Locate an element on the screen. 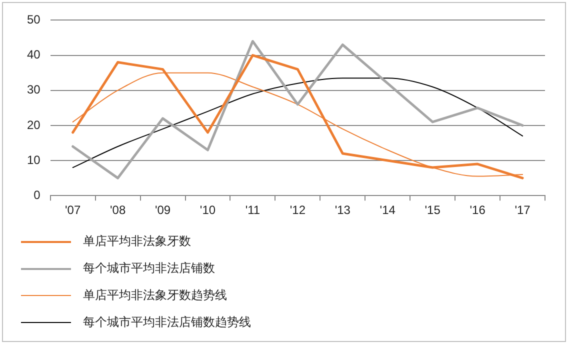 This screenshot has height=346, width=570. x-tick-label: '09 is located at coordinates (162, 210).